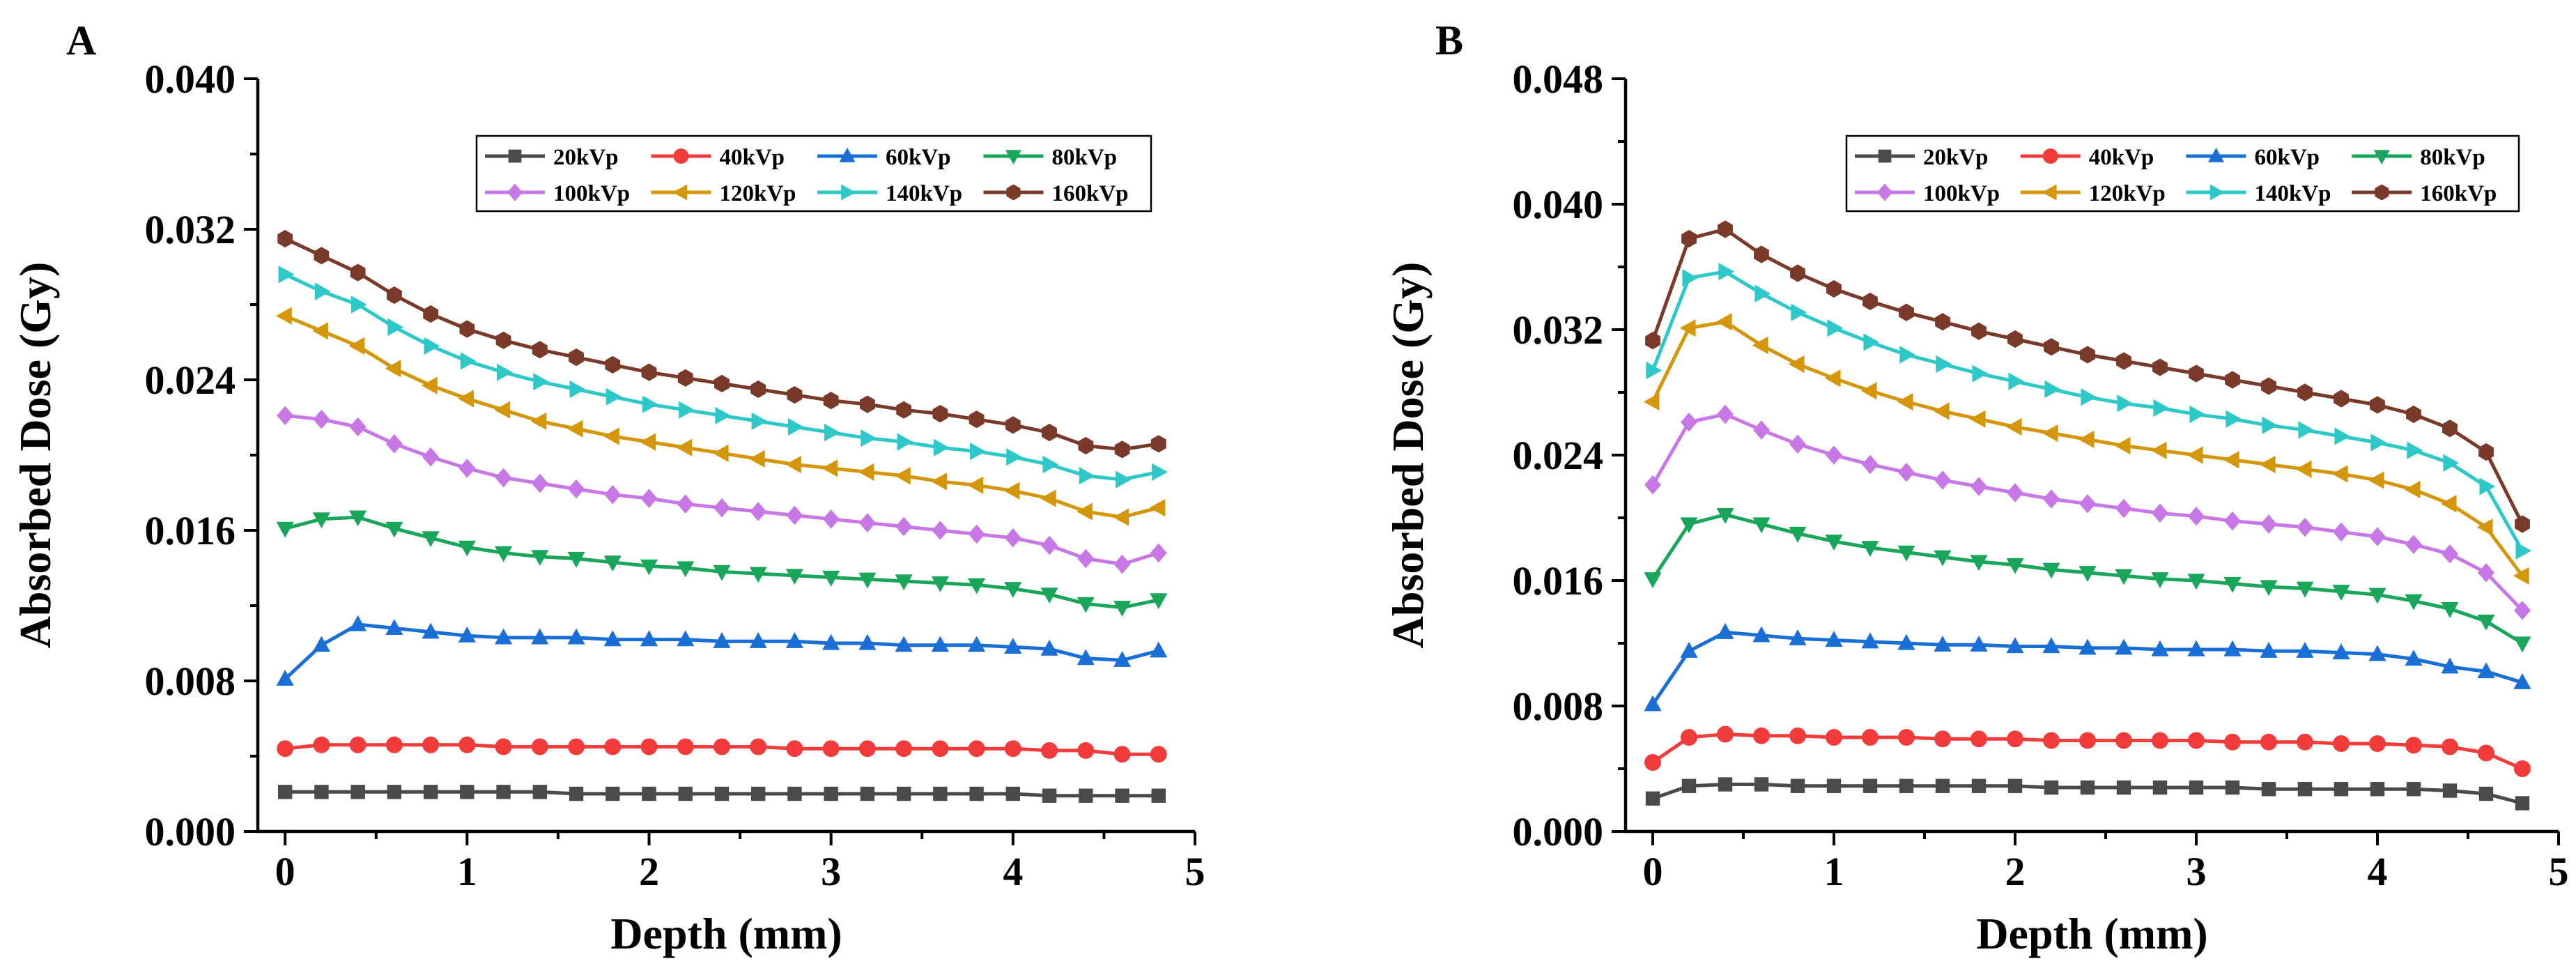 Image resolution: width=2576 pixels, height=975 pixels. Describe the element at coordinates (721, 794) in the screenshot. I see `series-20kVp` at that location.